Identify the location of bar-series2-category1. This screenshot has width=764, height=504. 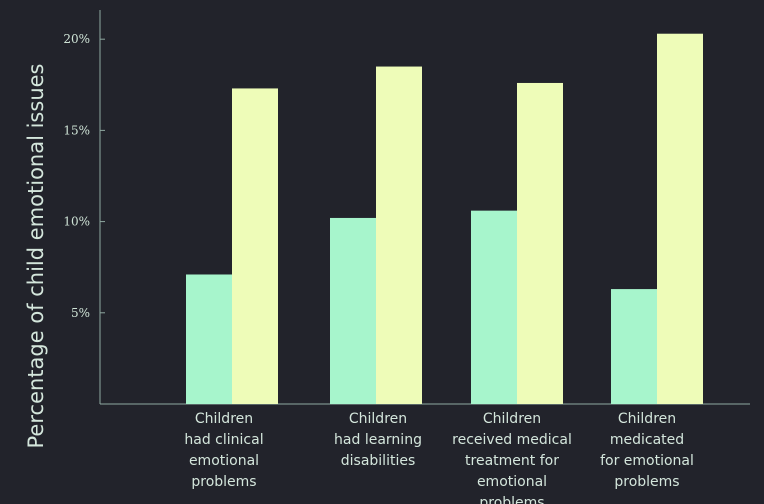
(255, 246).